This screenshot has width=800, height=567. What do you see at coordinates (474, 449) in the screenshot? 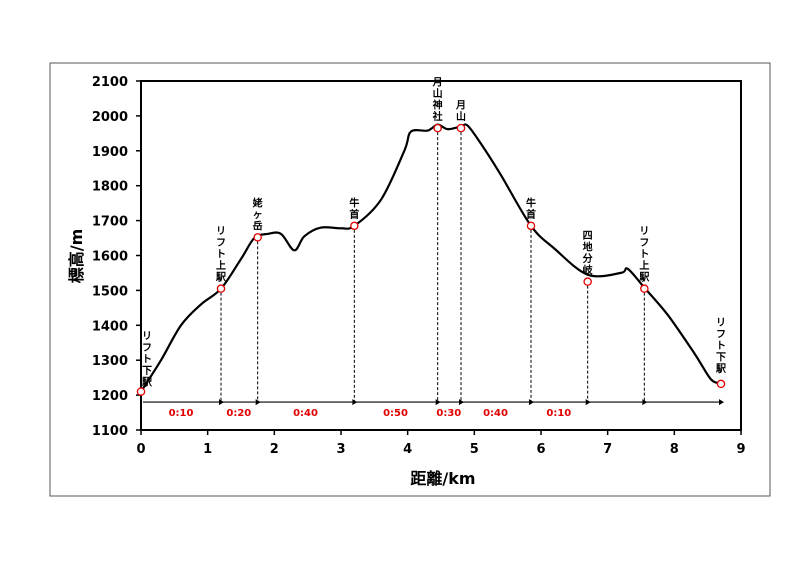
I see `x-tick-label: 5` at bounding box center [474, 449].